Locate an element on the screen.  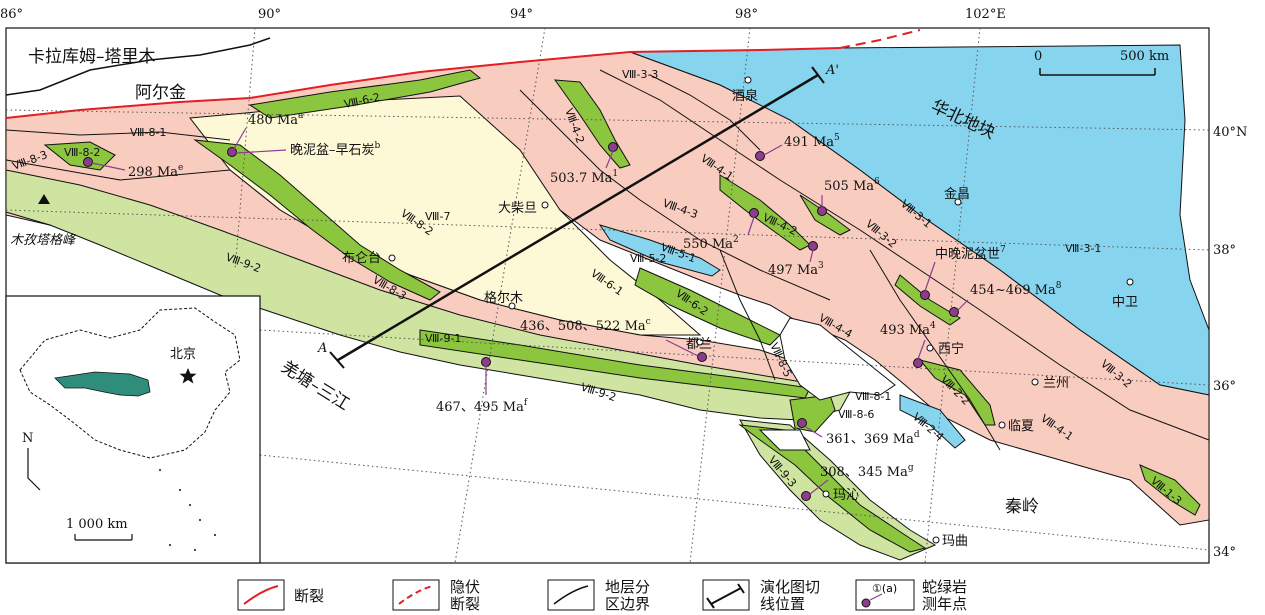
inset-scale-label: 1 000 km is located at coordinates (97, 524).